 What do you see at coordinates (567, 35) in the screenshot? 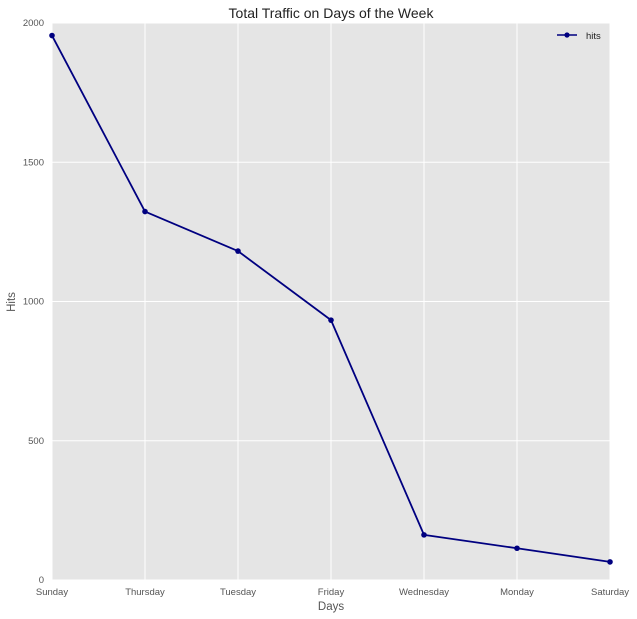
I see `legend-marker-hits` at bounding box center [567, 35].